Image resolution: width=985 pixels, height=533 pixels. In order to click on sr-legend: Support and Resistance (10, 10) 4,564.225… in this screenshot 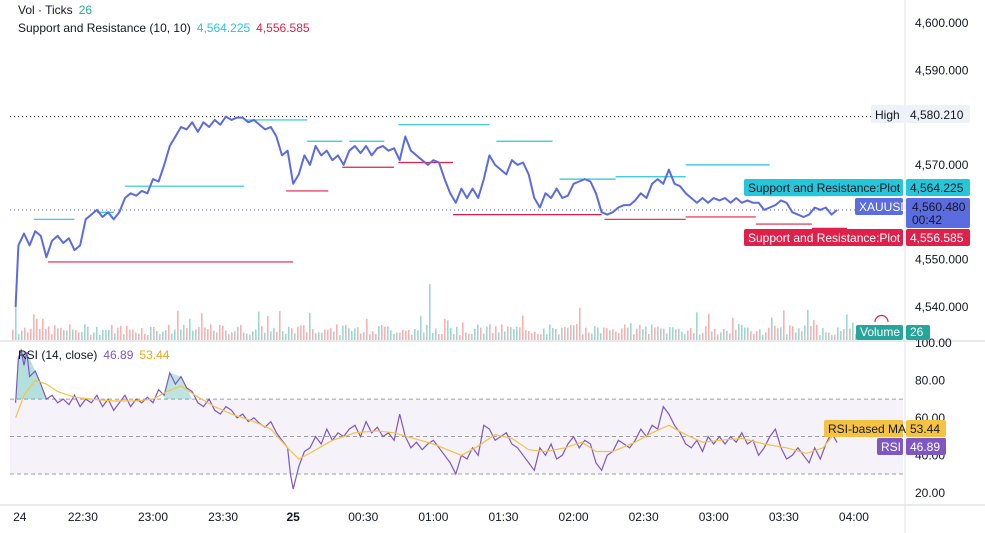, I will do `click(167, 28)`.